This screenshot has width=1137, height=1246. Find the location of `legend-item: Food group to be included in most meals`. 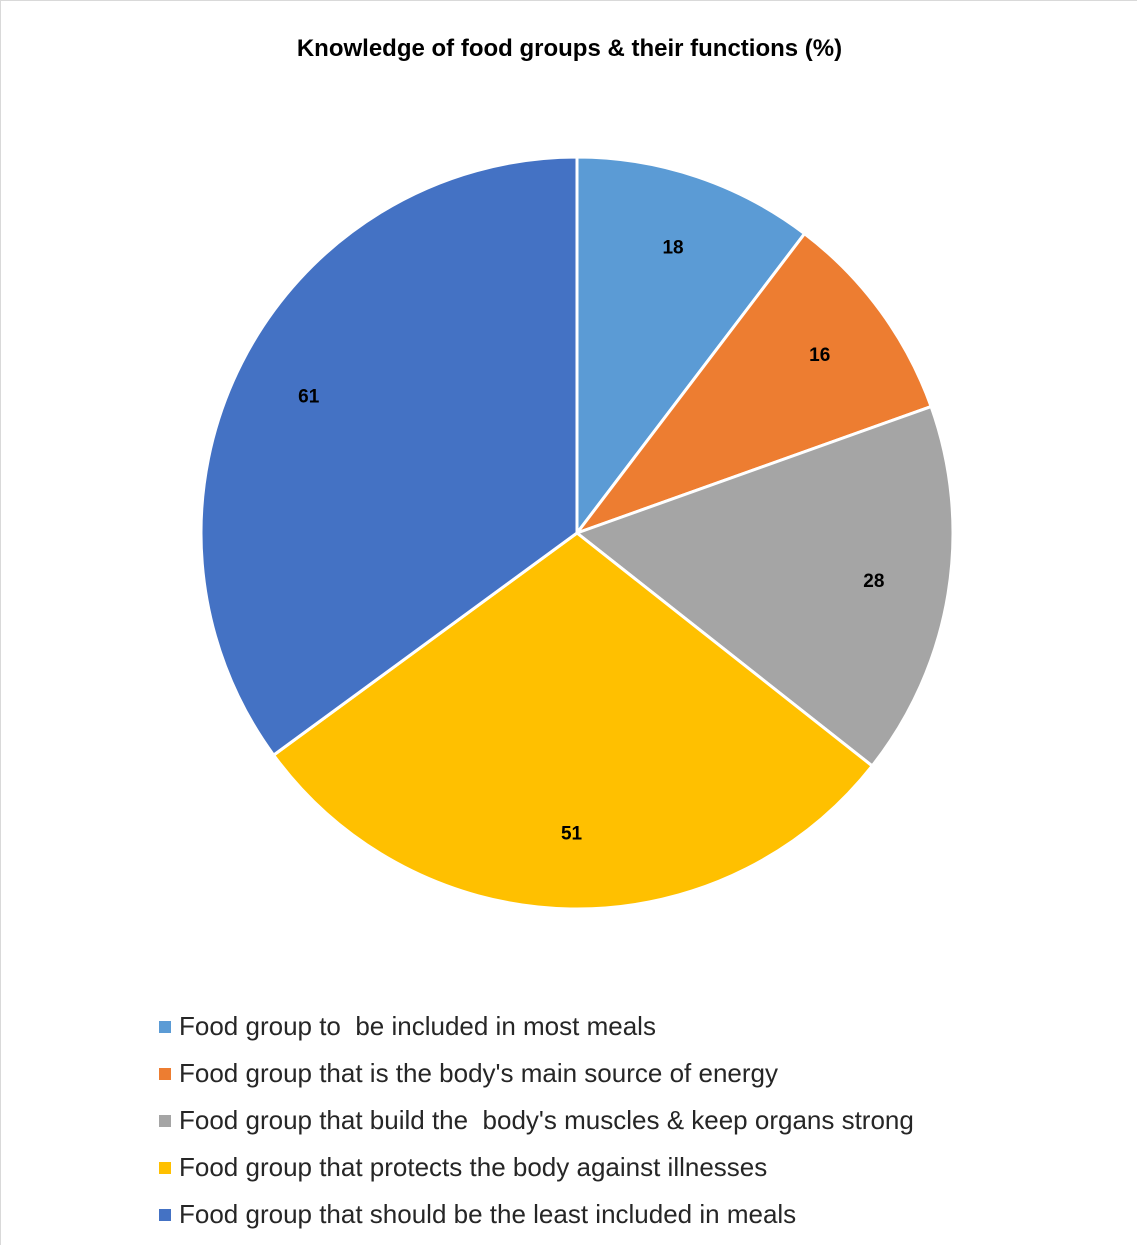

legend-item: Food group to be included in most meals is located at coordinates (536, 1026).